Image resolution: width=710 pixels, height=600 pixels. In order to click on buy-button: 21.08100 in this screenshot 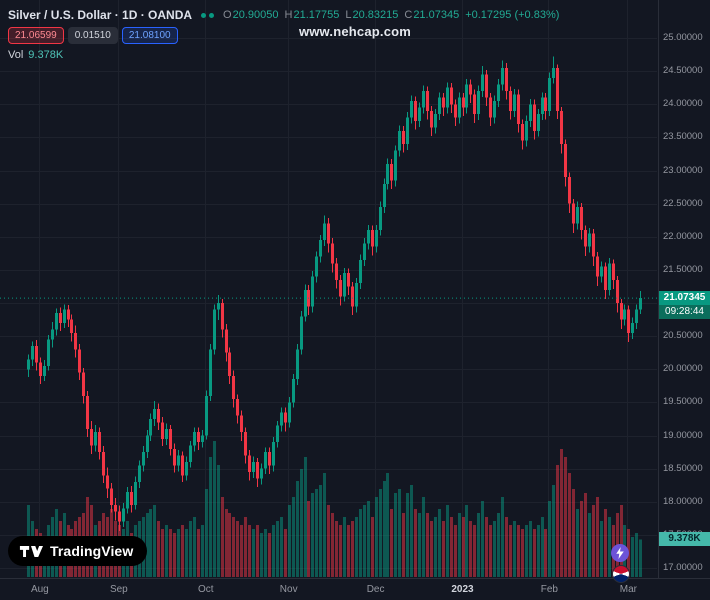, I will do `click(149, 35)`.